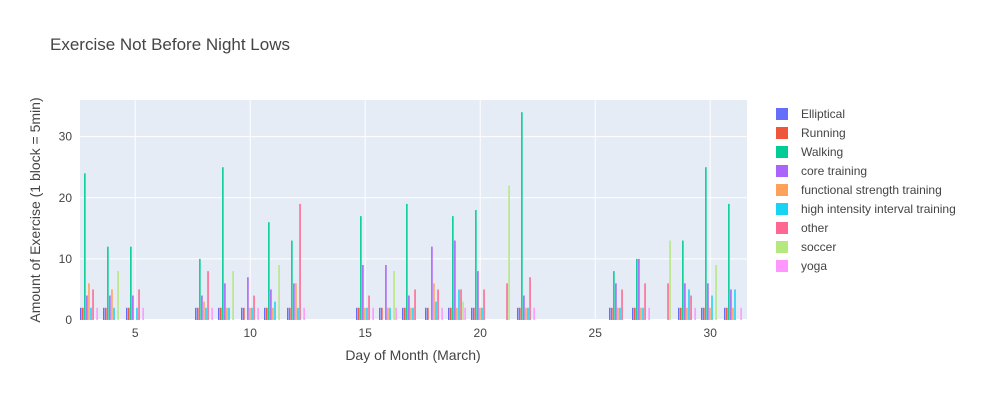  Describe the element at coordinates (811, 133) in the screenshot. I see `legend-item-running: Running` at that location.